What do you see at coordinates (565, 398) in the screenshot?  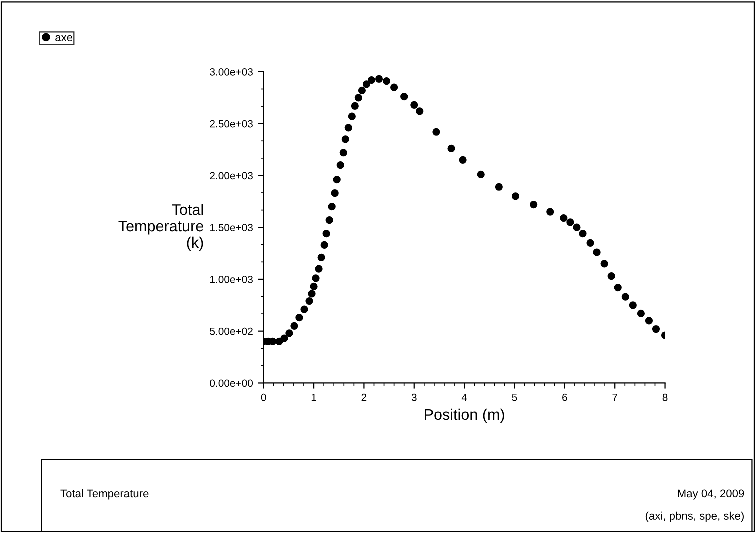 I see `x-tick-label: 6` at bounding box center [565, 398].